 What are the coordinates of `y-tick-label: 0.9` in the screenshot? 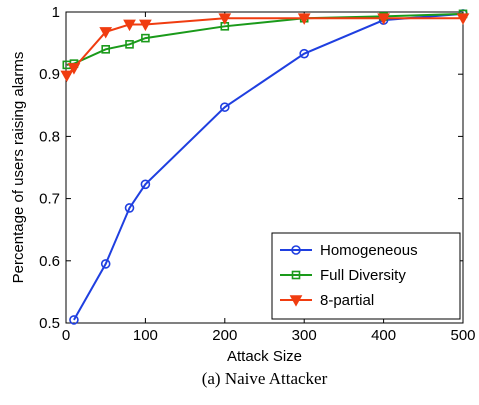 It's located at (49, 74).